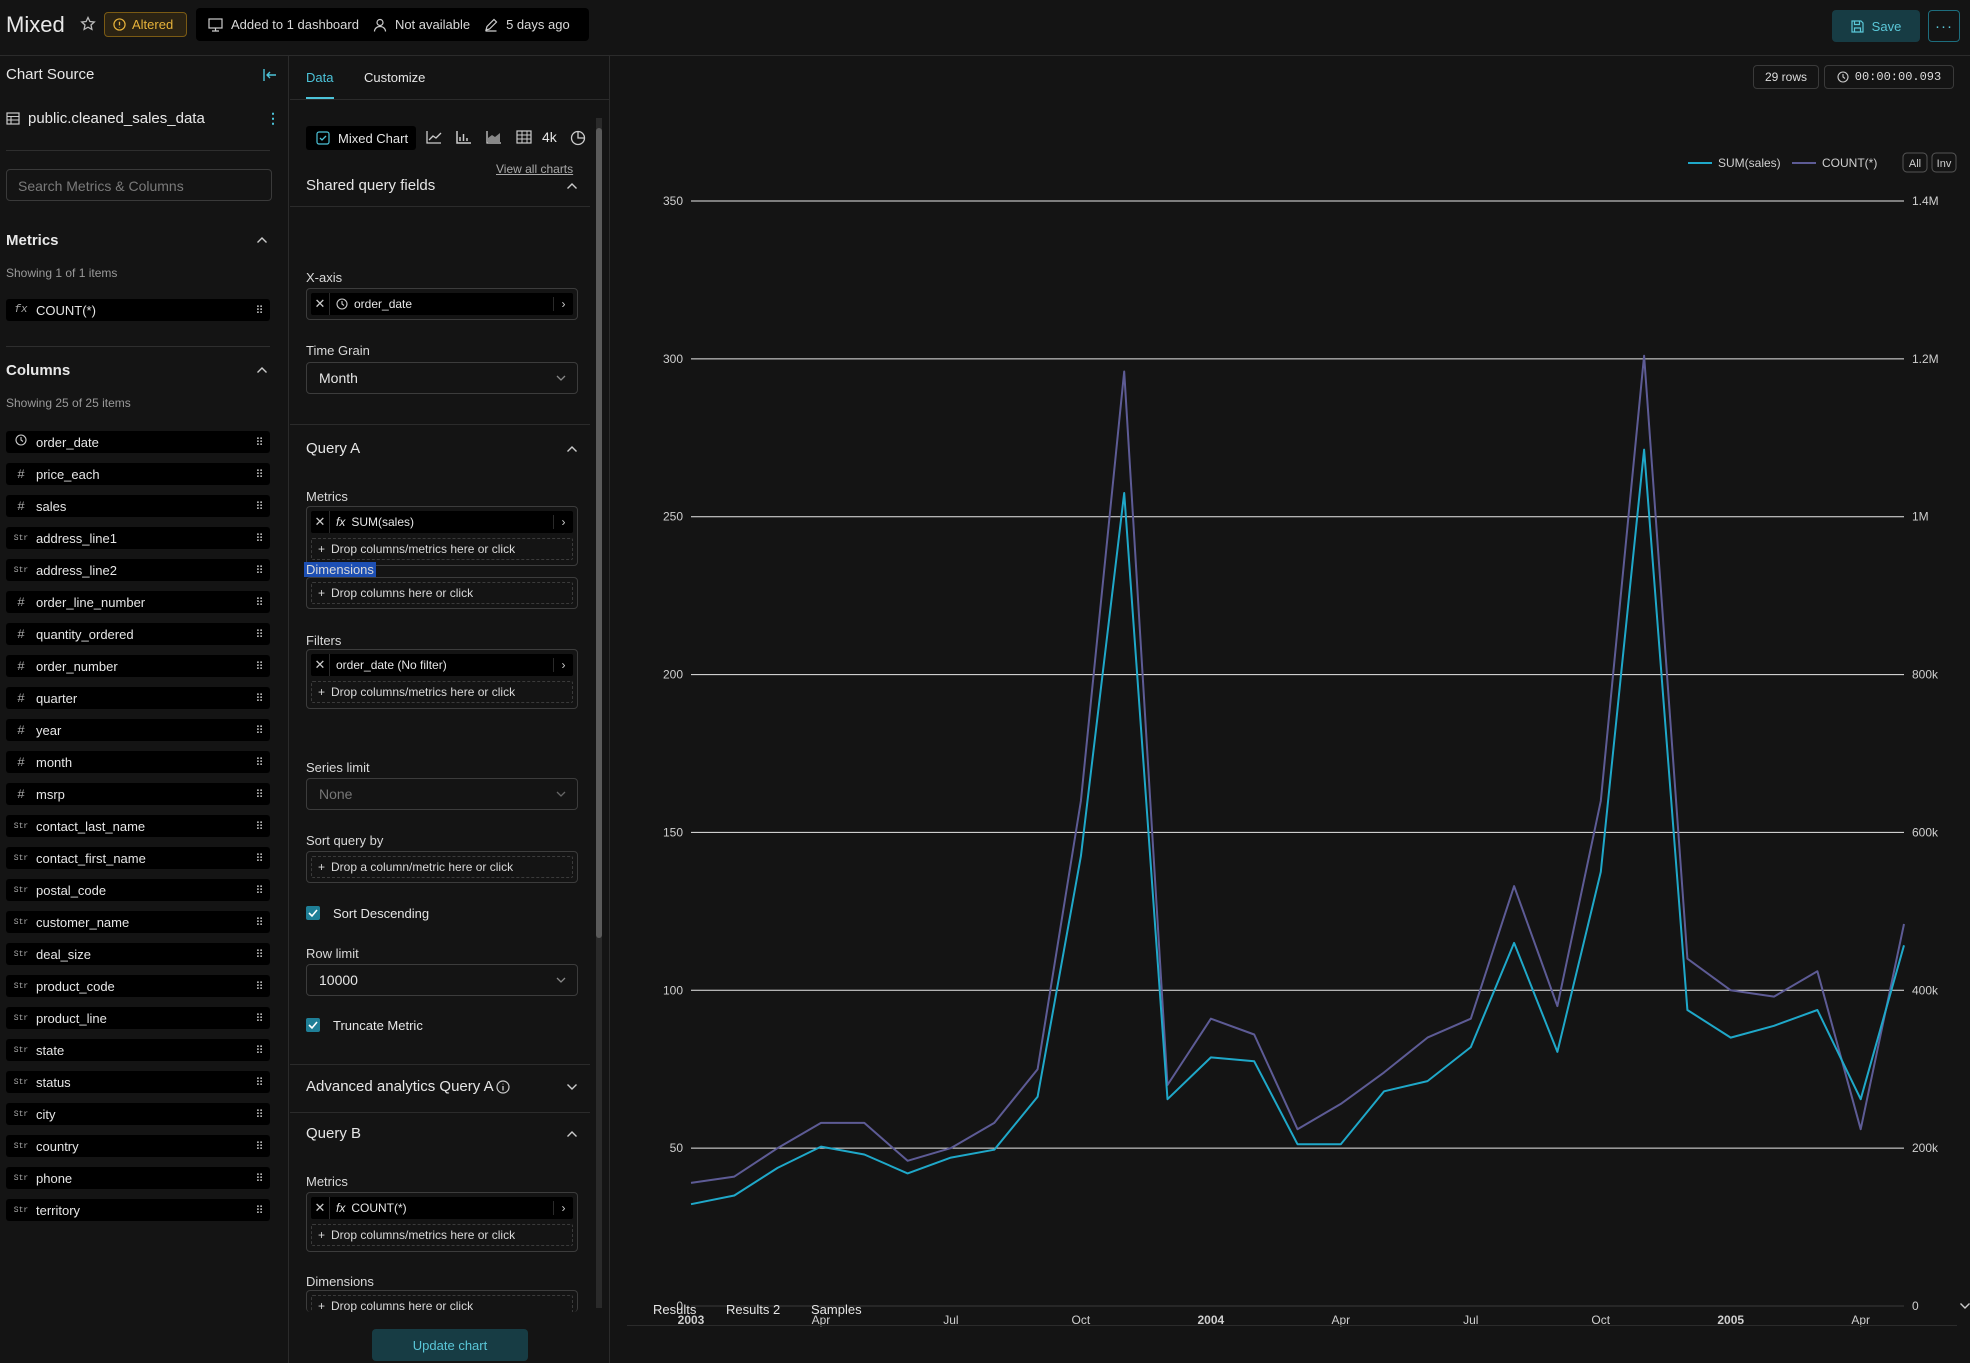  I want to click on dimensions-b-dropzone: + Drop columns here or click, so click(442, 1303).